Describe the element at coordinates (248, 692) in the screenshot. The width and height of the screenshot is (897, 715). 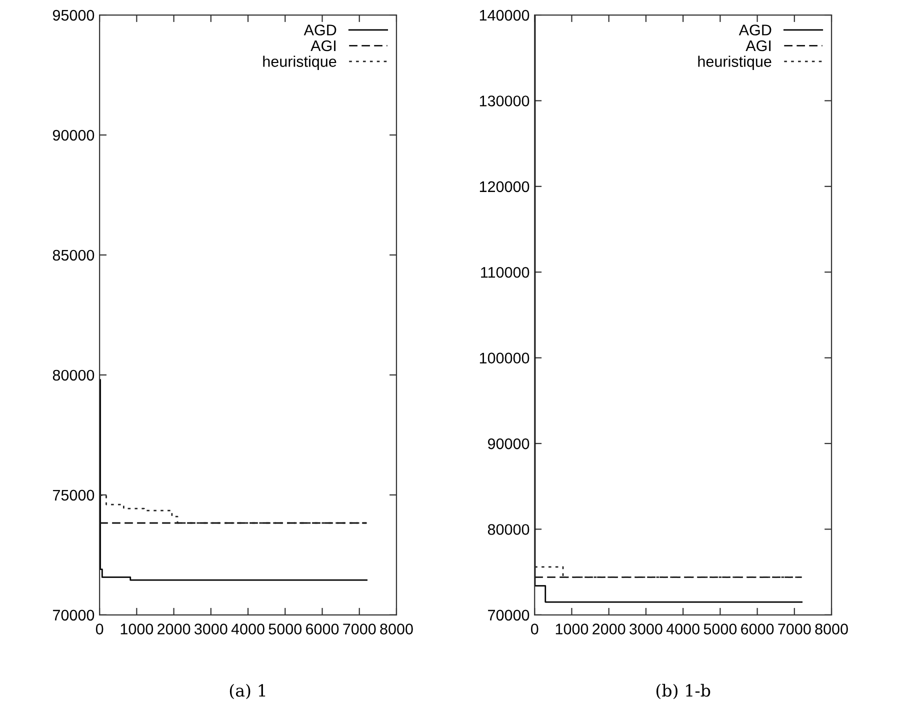
I see `text: (a) 1` at that location.